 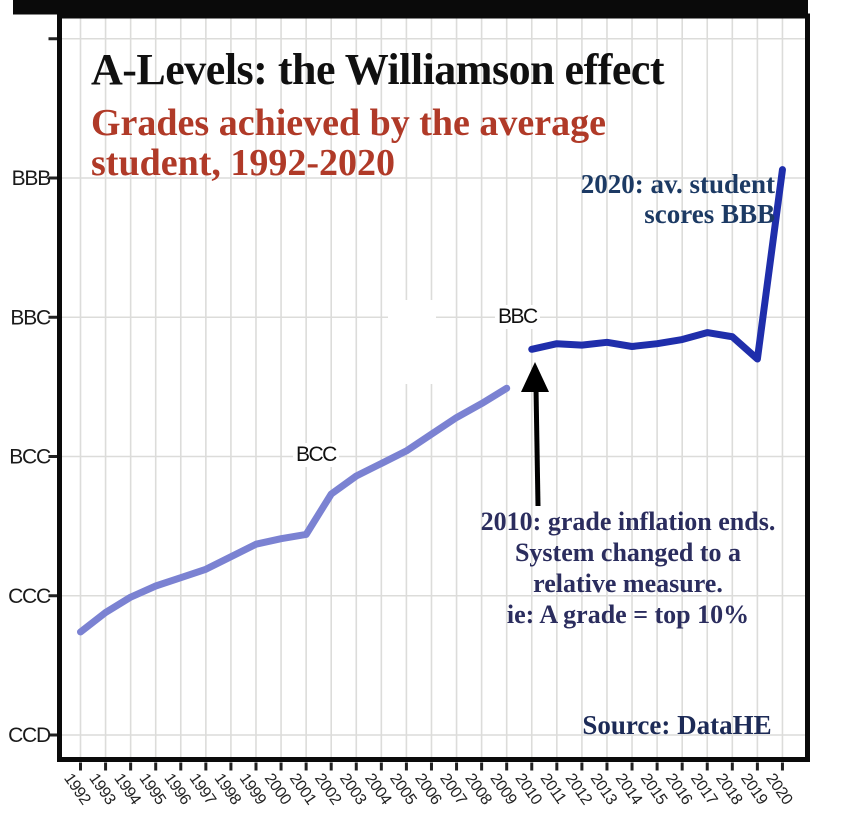 I want to click on x-axis-label: 2017, so click(x=704, y=790).